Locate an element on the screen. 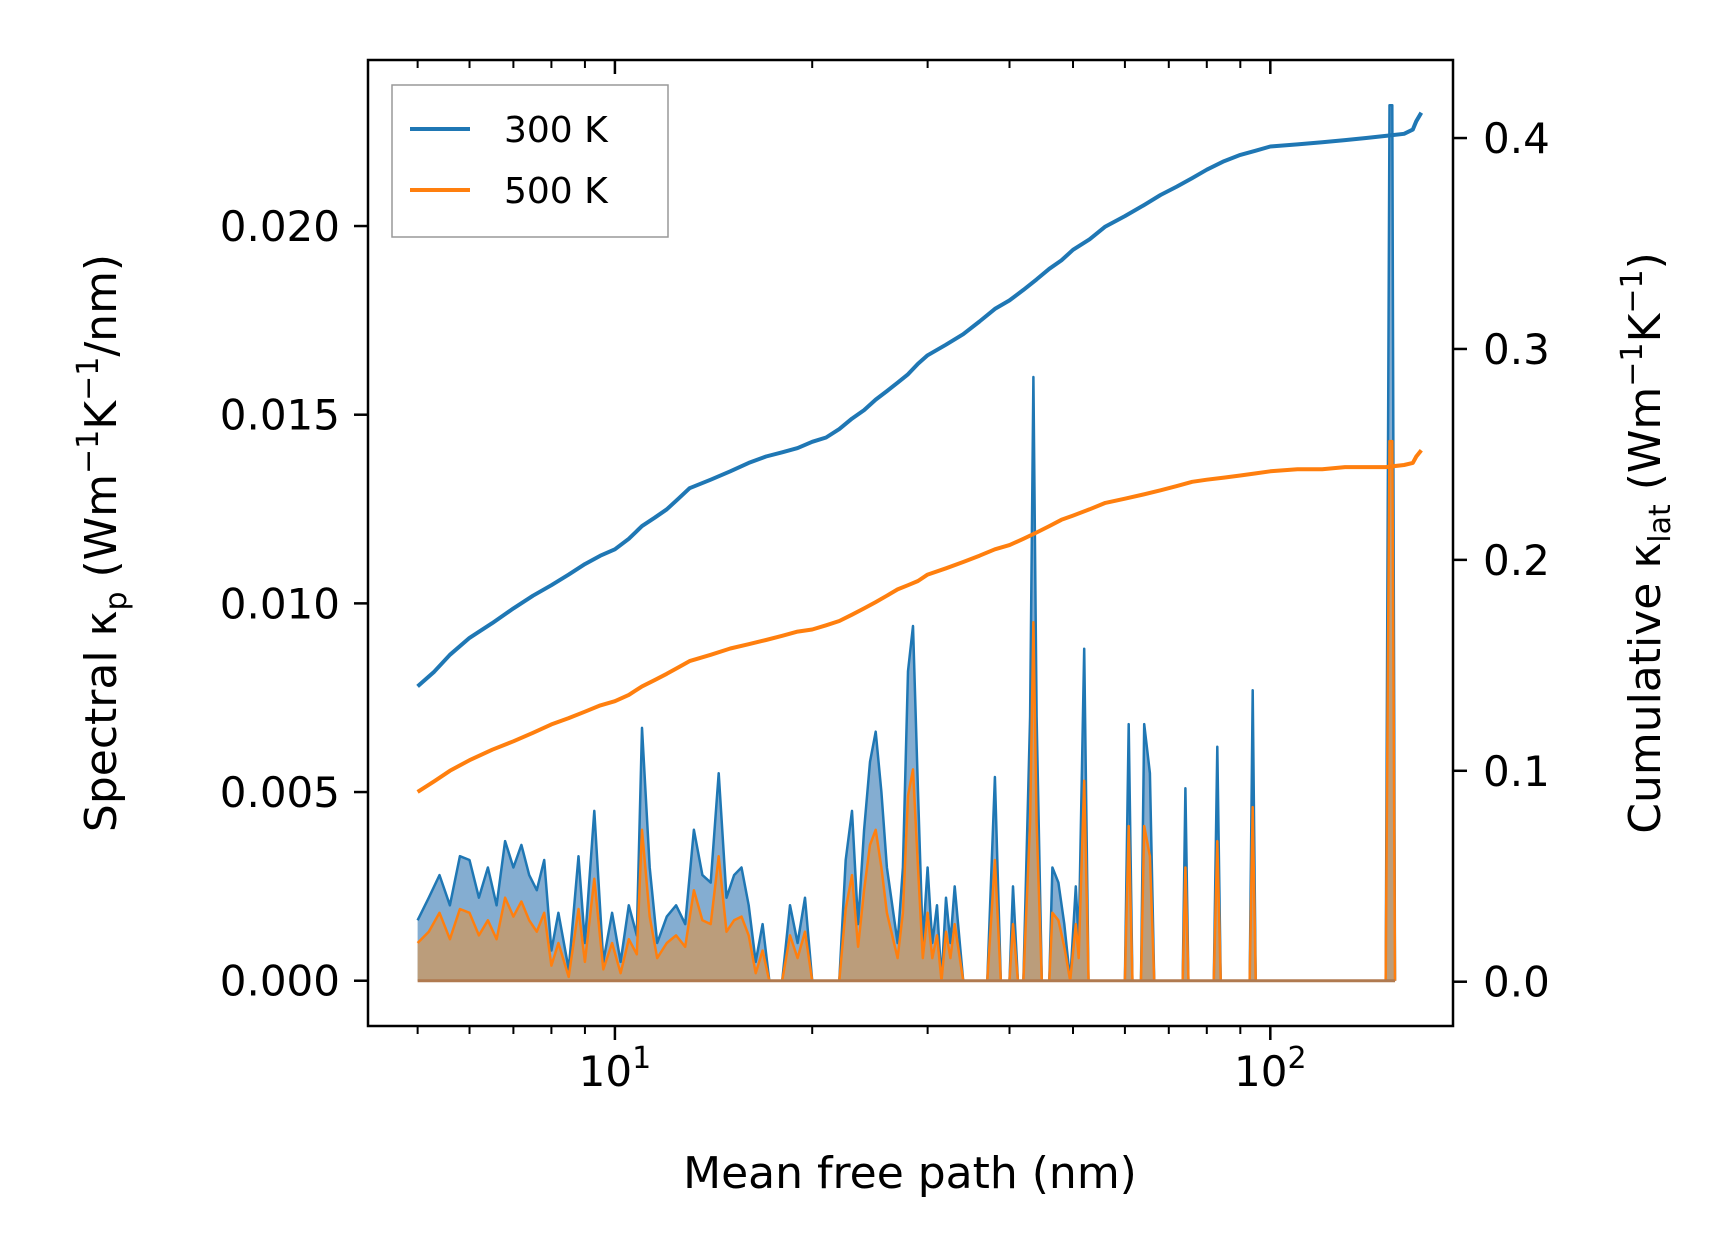 Image resolution: width=1716 pixels, height=1254 pixels. x-axis-label: Mean free path (nm) is located at coordinates (910, 1173).